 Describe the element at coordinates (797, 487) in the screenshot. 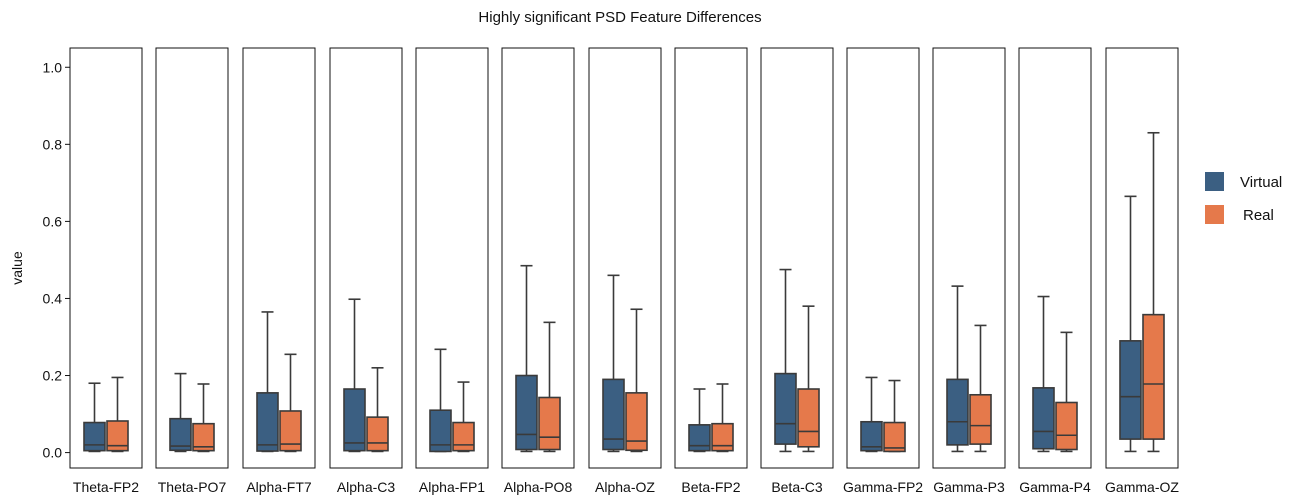

I see `category-label: Beta-C3` at that location.